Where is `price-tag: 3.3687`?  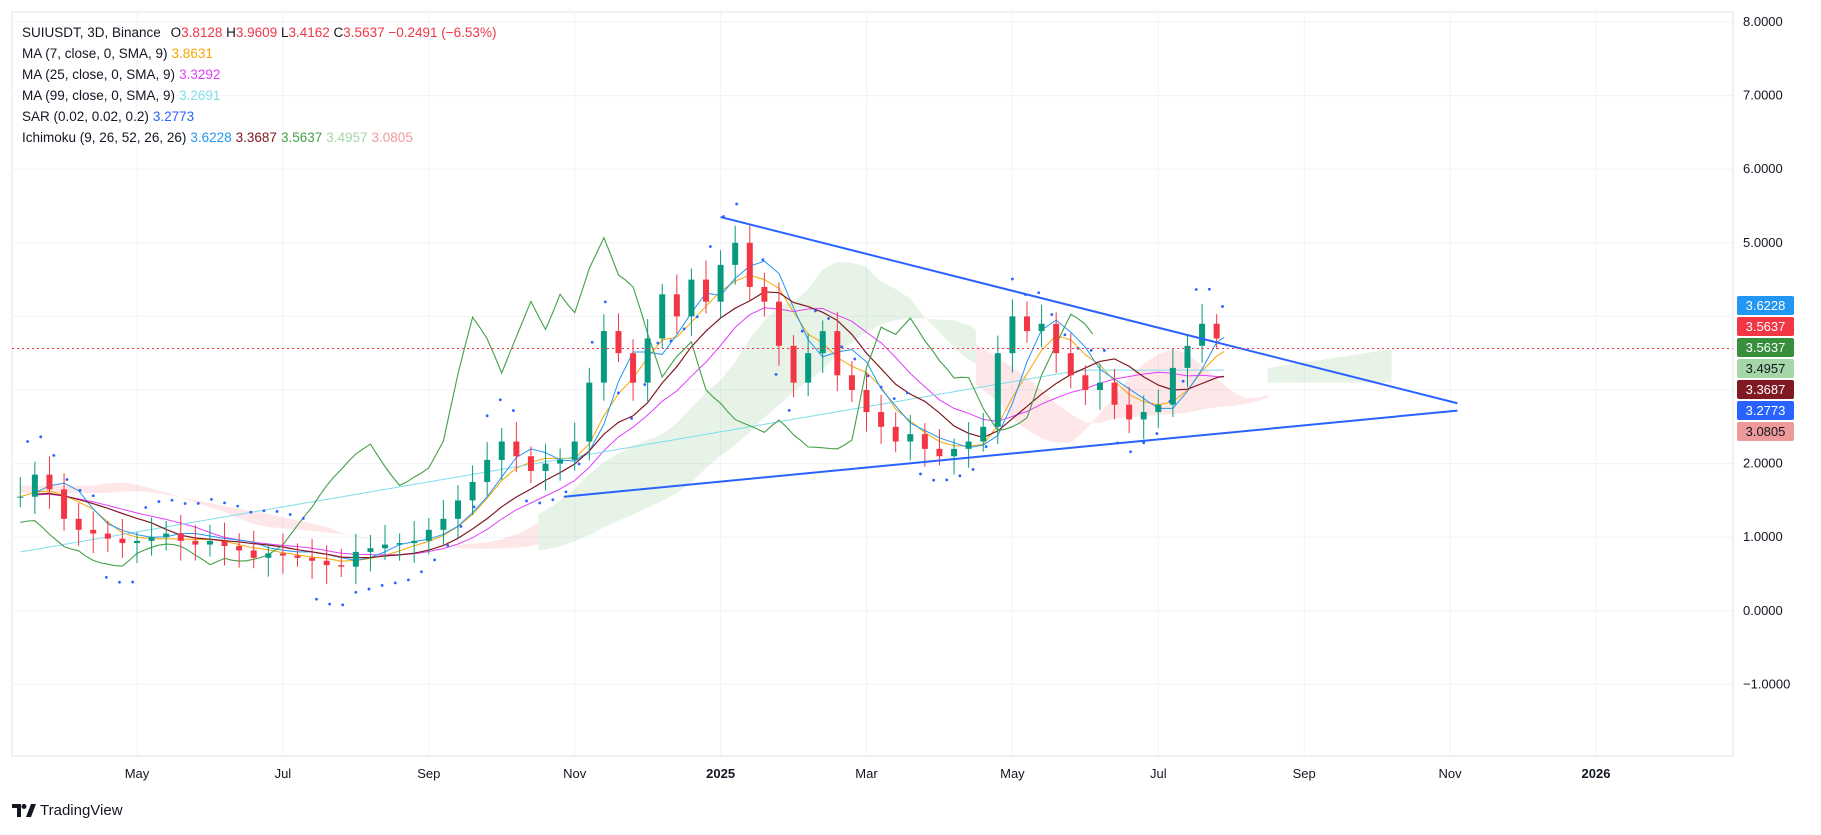 price-tag: 3.3687 is located at coordinates (1765, 389).